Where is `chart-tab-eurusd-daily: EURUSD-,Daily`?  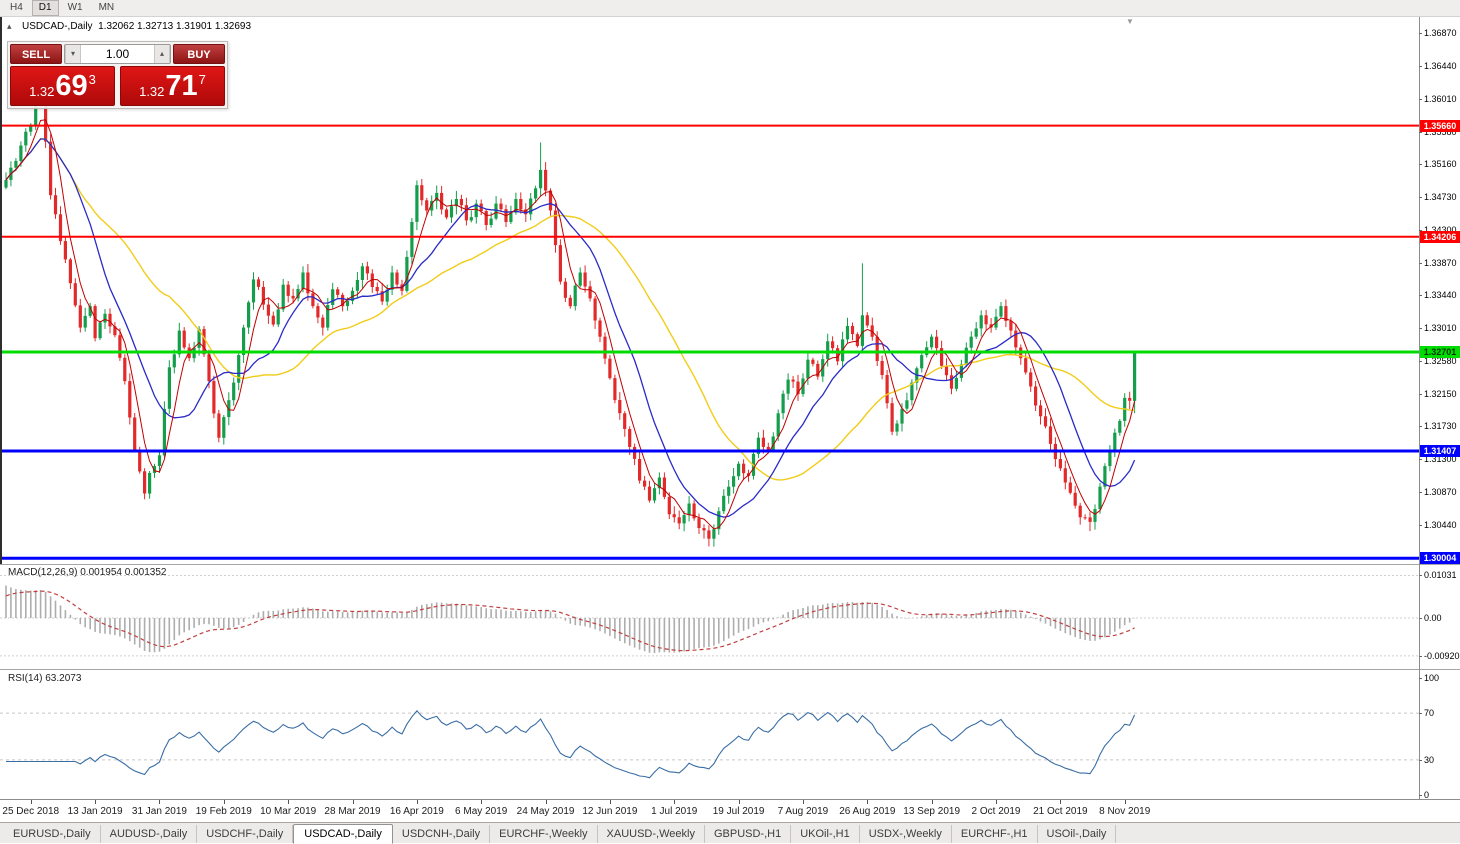 chart-tab-eurusd-daily: EURUSD-,Daily is located at coordinates (52, 834).